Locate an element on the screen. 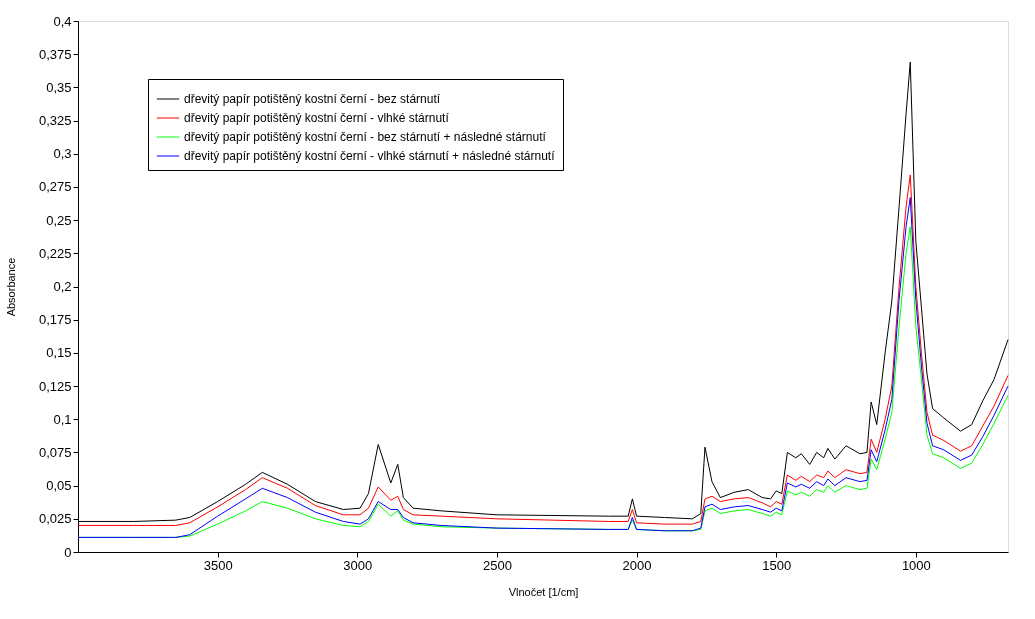 This screenshot has height=619, width=1035. x-tick-label: 2500 is located at coordinates (497, 565).